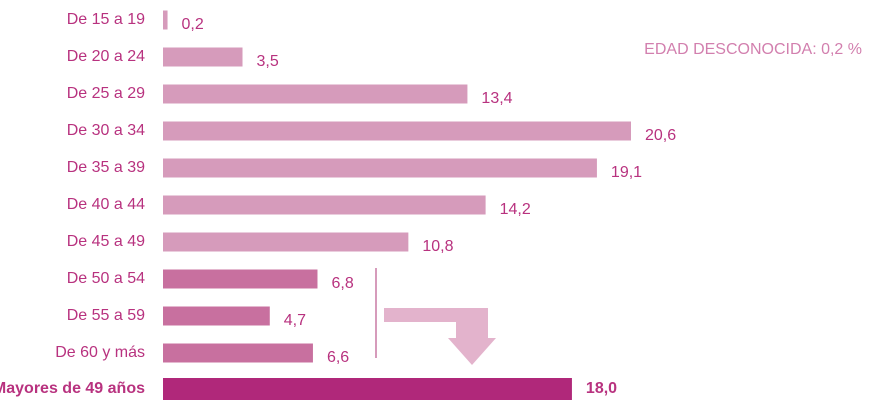 Image resolution: width=885 pixels, height=400 pixels. I want to click on category-label: De 15 a 19, so click(106, 19).